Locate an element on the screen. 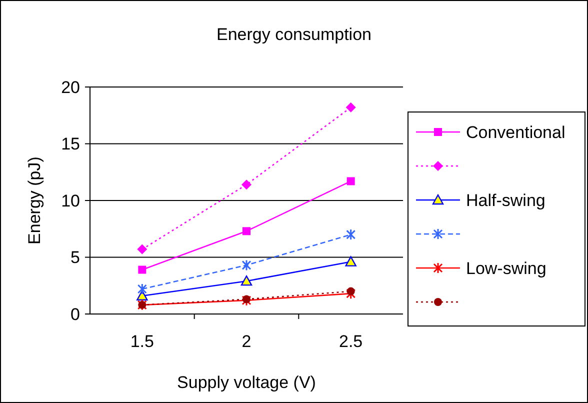  y-tick-label: 15 is located at coordinates (70, 144).